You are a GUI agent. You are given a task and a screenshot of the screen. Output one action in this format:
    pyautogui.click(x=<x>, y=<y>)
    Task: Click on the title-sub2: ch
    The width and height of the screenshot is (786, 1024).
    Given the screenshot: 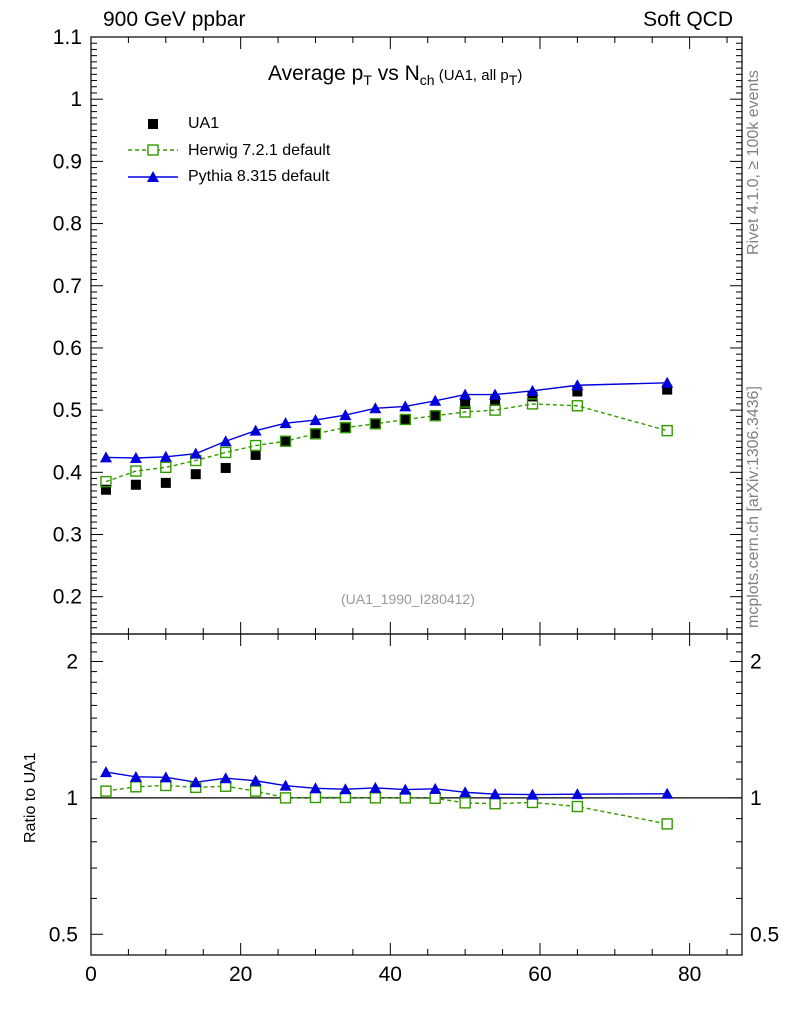 What is the action you would take?
    pyautogui.click(x=427, y=80)
    